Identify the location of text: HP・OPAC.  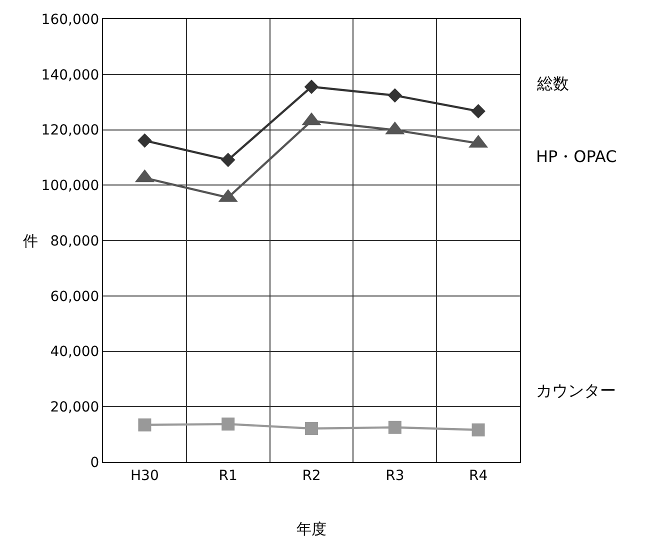
(576, 156).